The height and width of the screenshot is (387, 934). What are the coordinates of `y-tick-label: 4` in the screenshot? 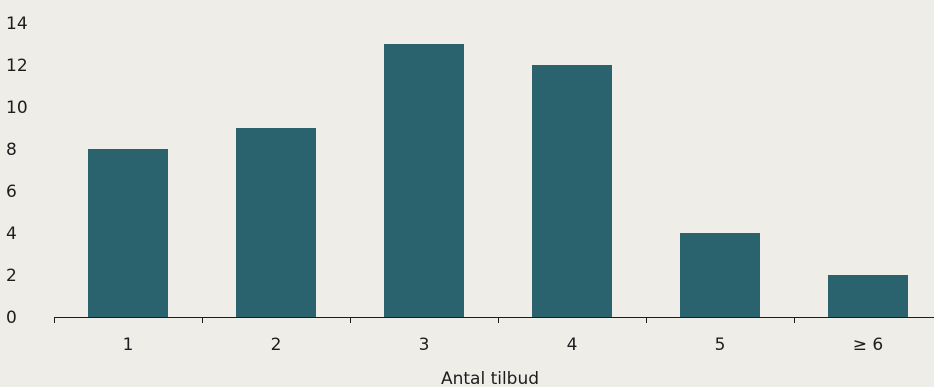 It's located at (11, 234).